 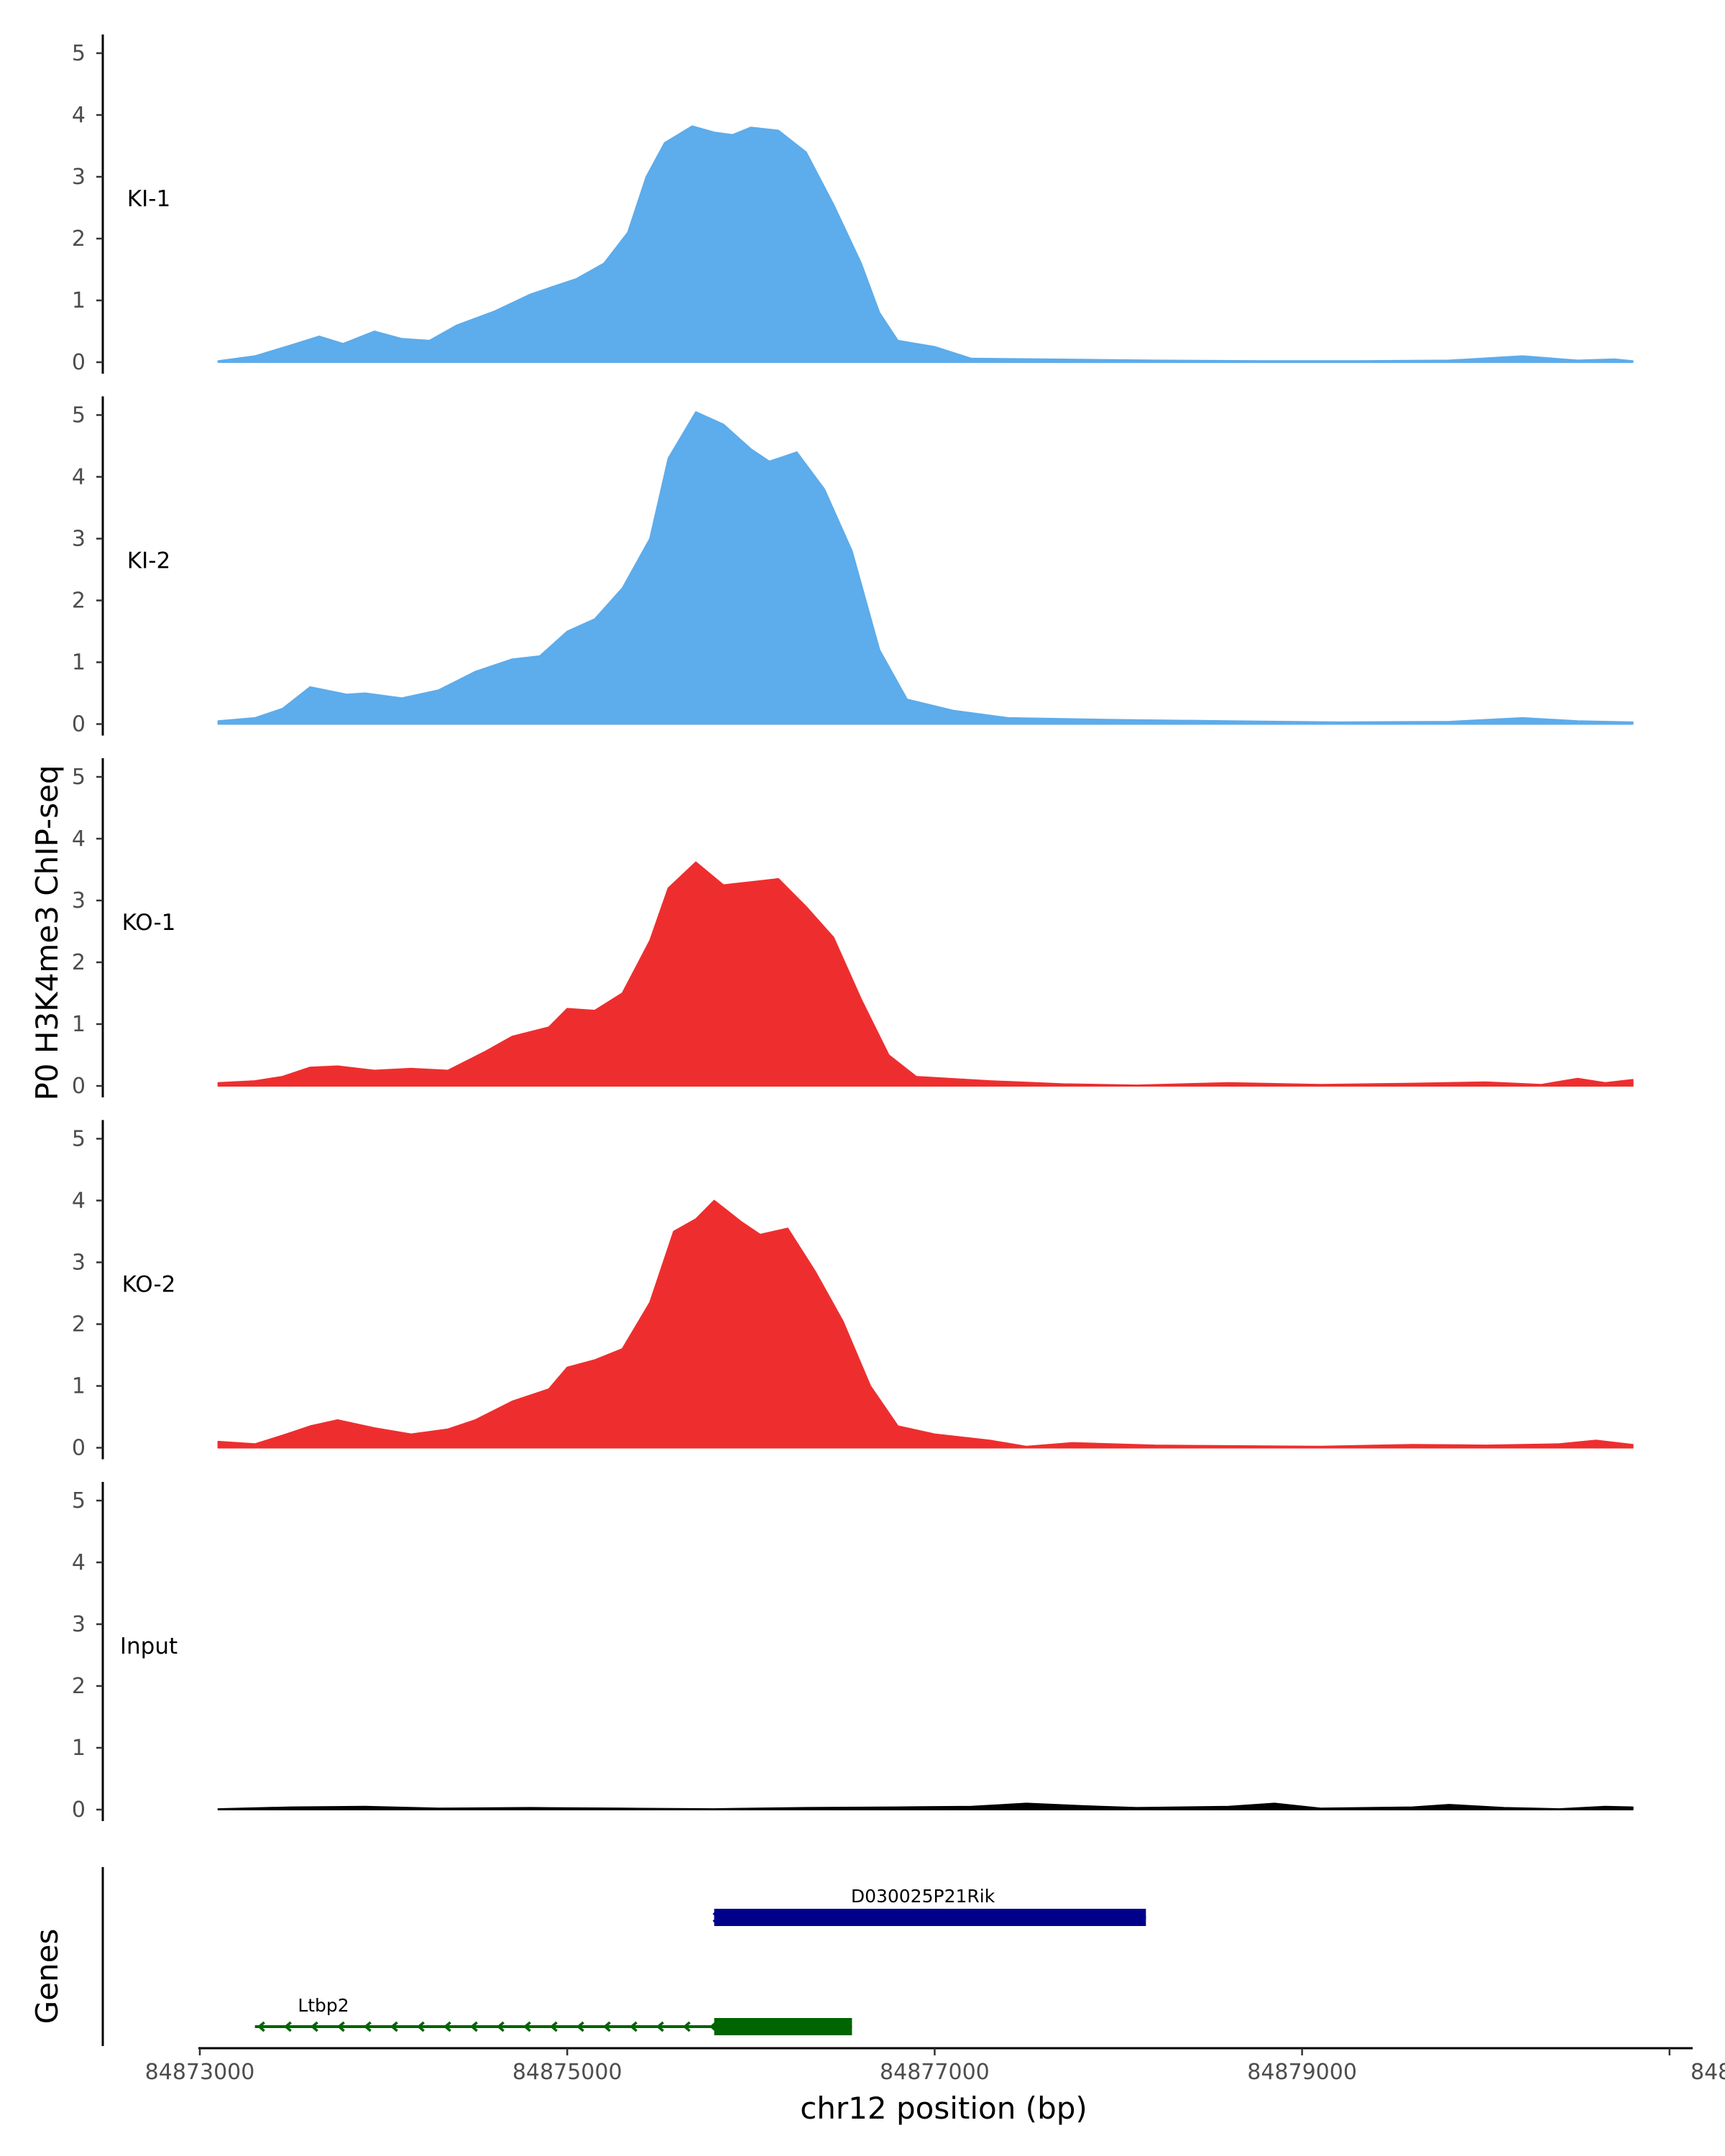 I want to click on gene-label: D030025P21Rik, so click(x=923, y=1897).